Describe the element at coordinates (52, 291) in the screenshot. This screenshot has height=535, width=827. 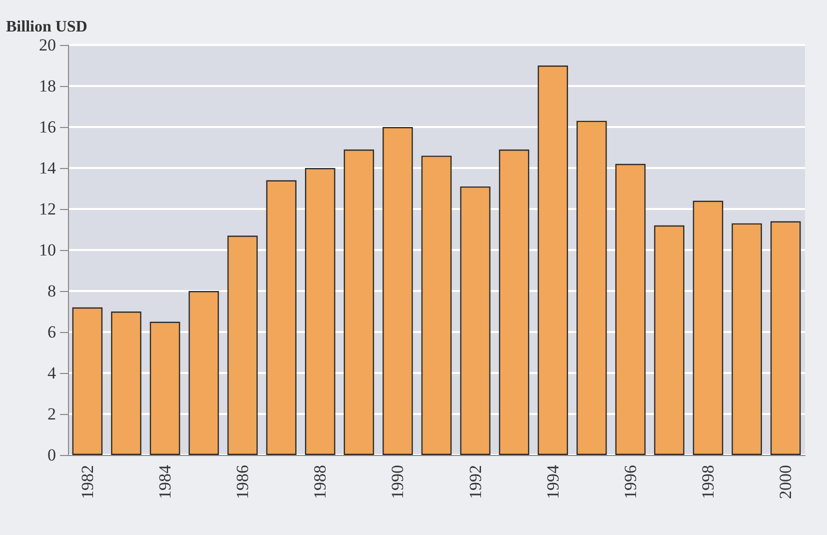
I see `y-tick-label: 8` at that location.